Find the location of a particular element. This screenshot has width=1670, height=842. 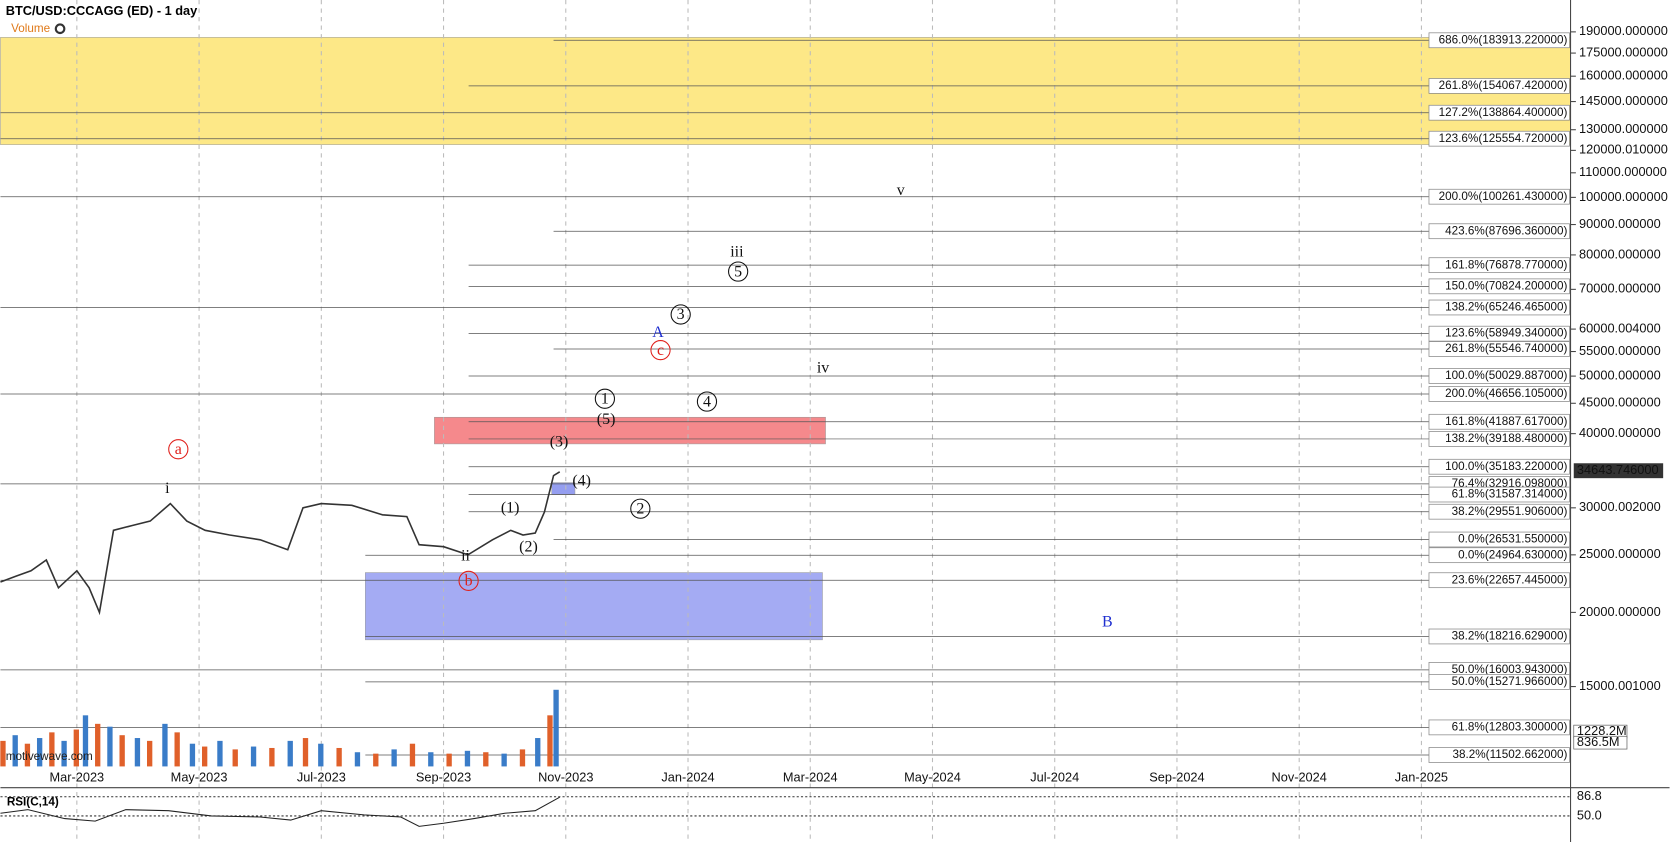

current-price-box is located at coordinates (1618, 471).